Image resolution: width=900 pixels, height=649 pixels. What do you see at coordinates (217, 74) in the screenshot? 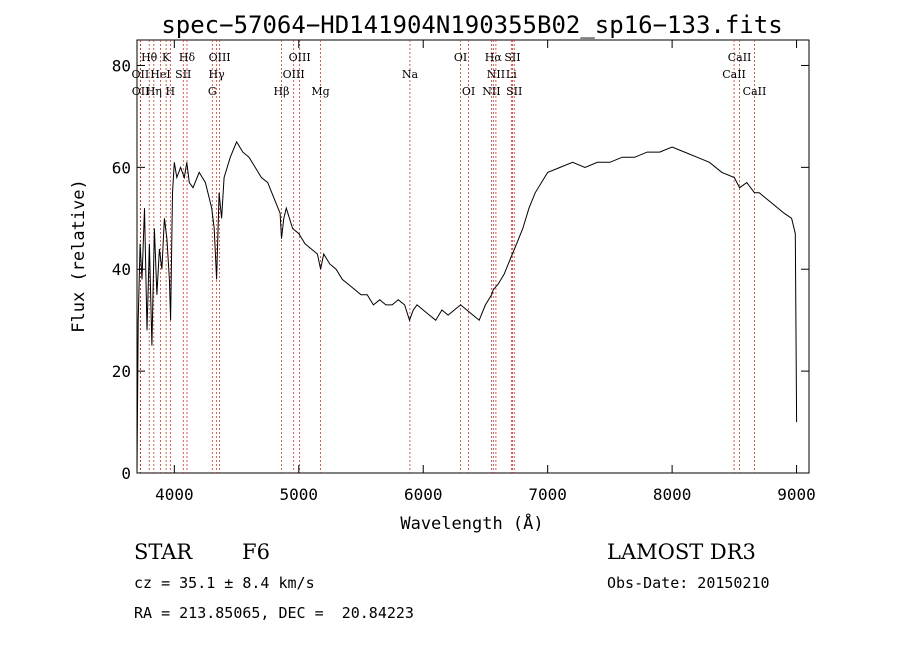
I see `spectral-line-label: Hγ` at bounding box center [217, 74].